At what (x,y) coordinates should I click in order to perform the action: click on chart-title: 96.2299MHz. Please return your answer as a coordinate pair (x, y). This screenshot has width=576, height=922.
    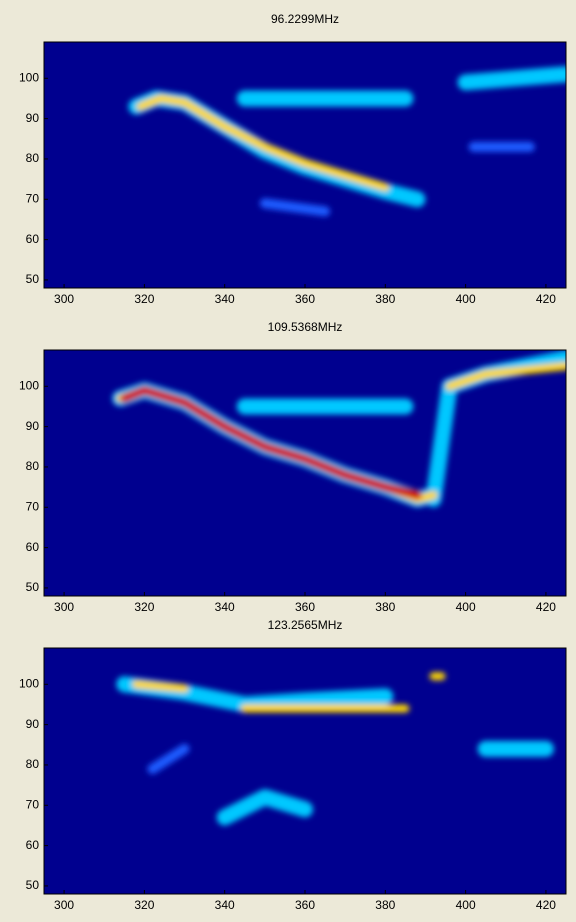
    Looking at the image, I should click on (305, 19).